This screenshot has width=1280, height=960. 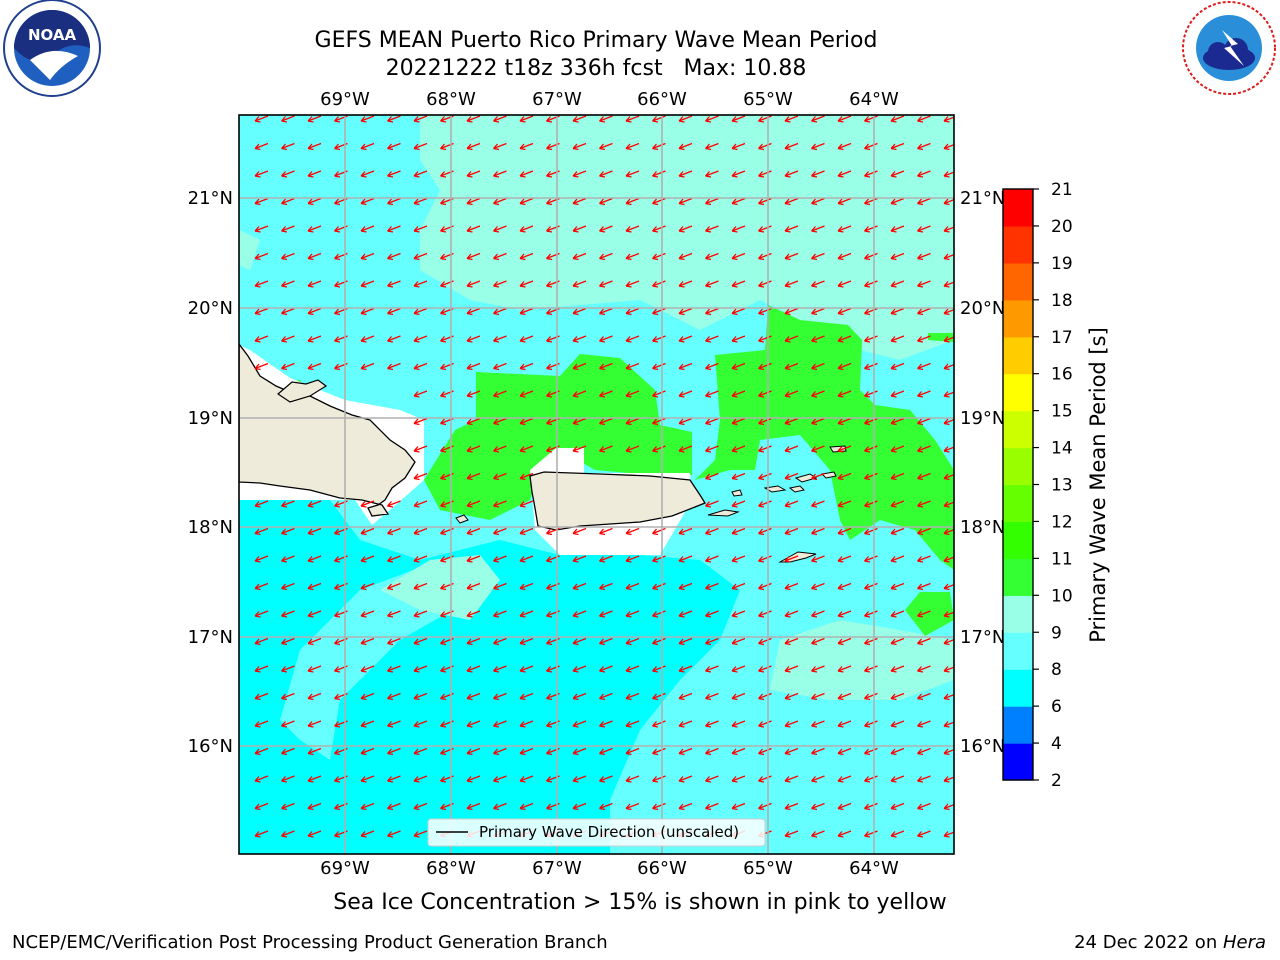 What do you see at coordinates (1062, 338) in the screenshot?
I see `colorbar-tick-label: 17` at bounding box center [1062, 338].